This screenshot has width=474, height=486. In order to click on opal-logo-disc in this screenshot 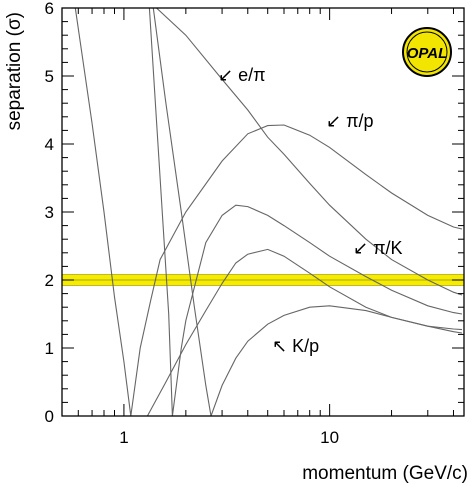, I will do `click(427, 52)`.